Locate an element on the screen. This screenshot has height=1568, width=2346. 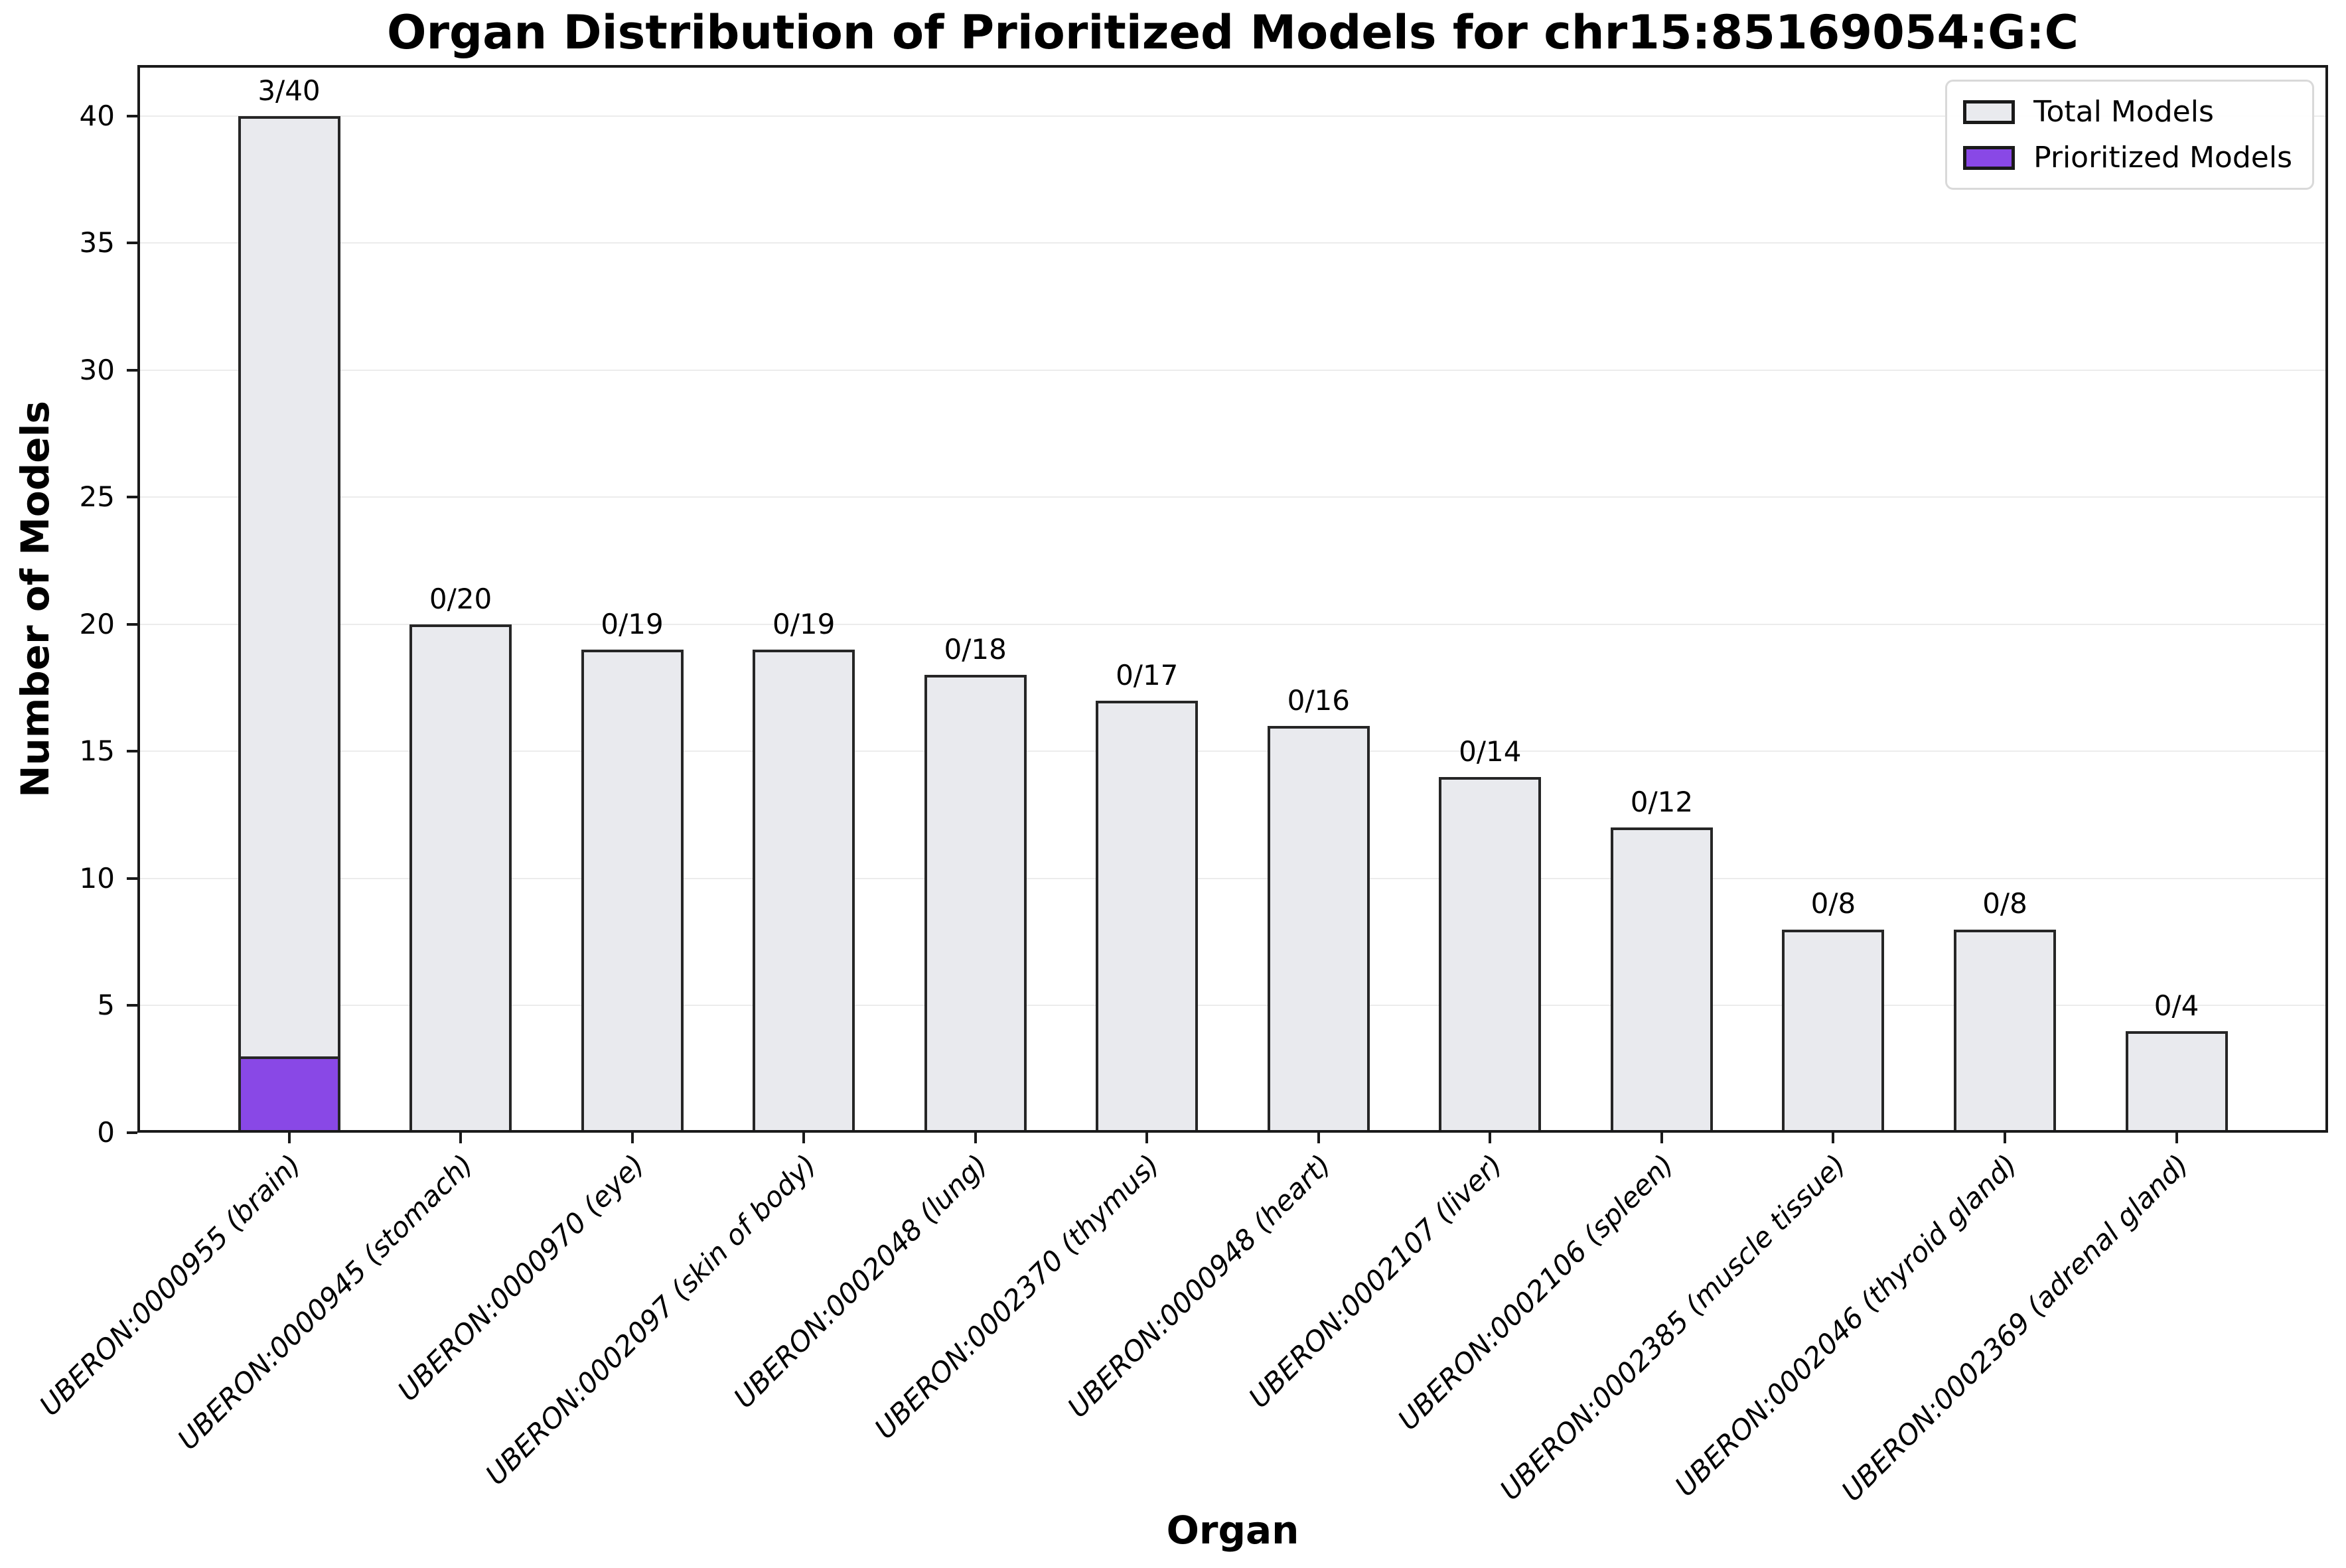
bar-value-label: 0/18 is located at coordinates (975, 649).